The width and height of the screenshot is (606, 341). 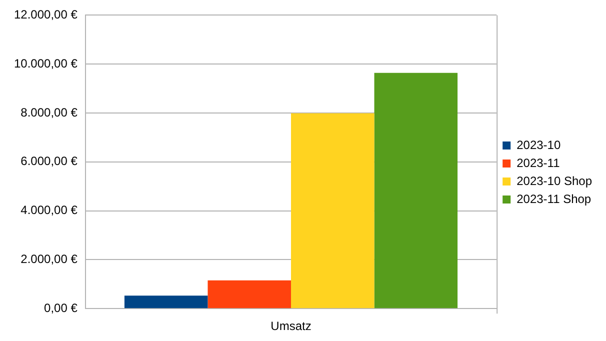 What do you see at coordinates (554, 181) in the screenshot?
I see `legend-label: 2023-10 Shop` at bounding box center [554, 181].